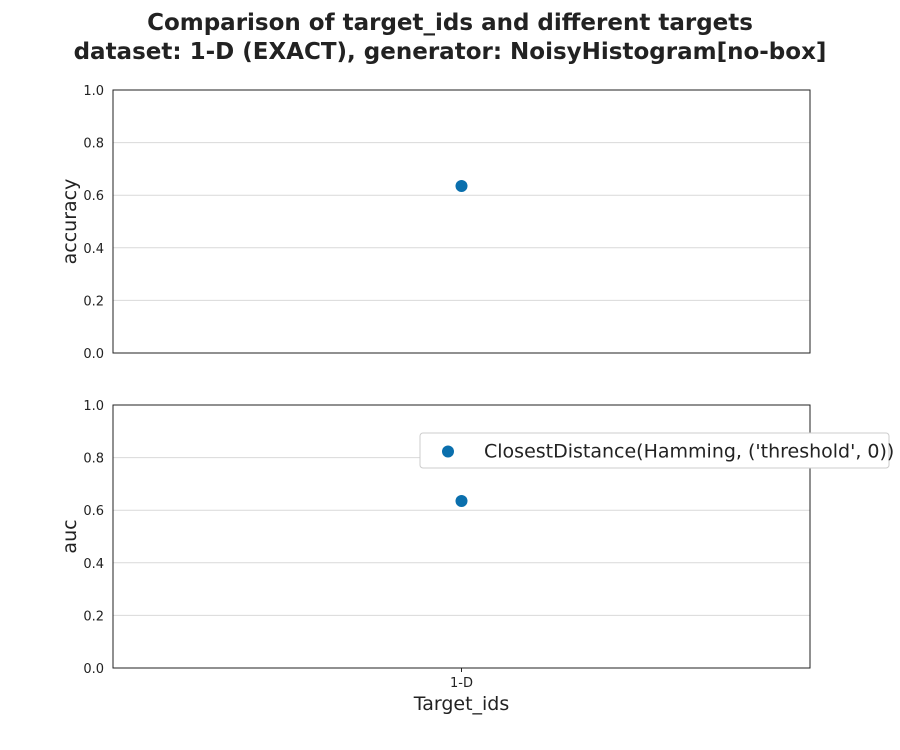 This screenshot has width=900, height=750. Describe the element at coordinates (93, 196) in the screenshot. I see `panel-1-y-tick-label: 0.6` at that location.